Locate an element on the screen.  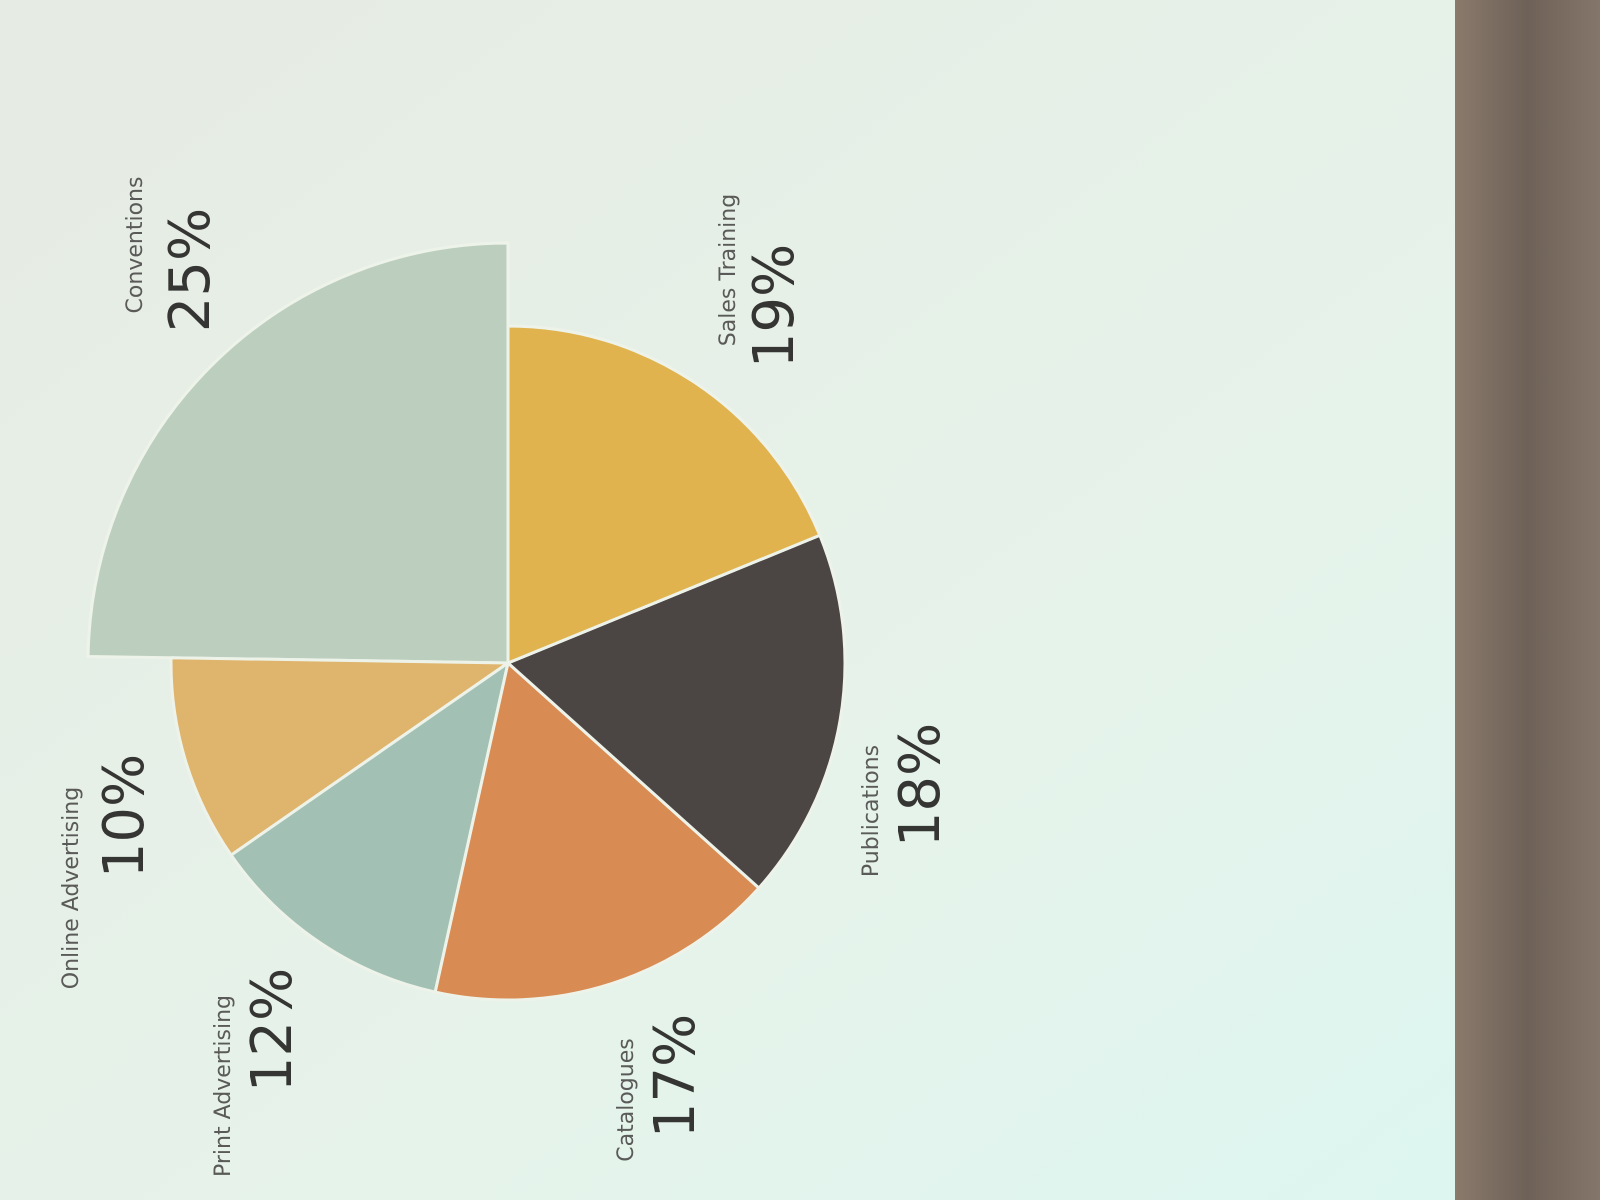
wood-surface is located at coordinates (1527, 600).